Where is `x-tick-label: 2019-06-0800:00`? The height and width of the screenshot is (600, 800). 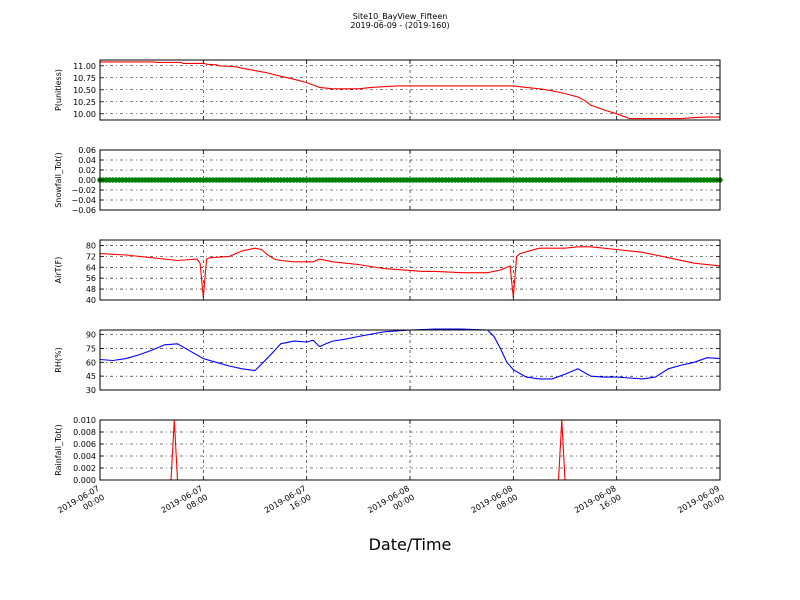
x-tick-label: 2019-06-0800:00 is located at coordinates (391, 504).